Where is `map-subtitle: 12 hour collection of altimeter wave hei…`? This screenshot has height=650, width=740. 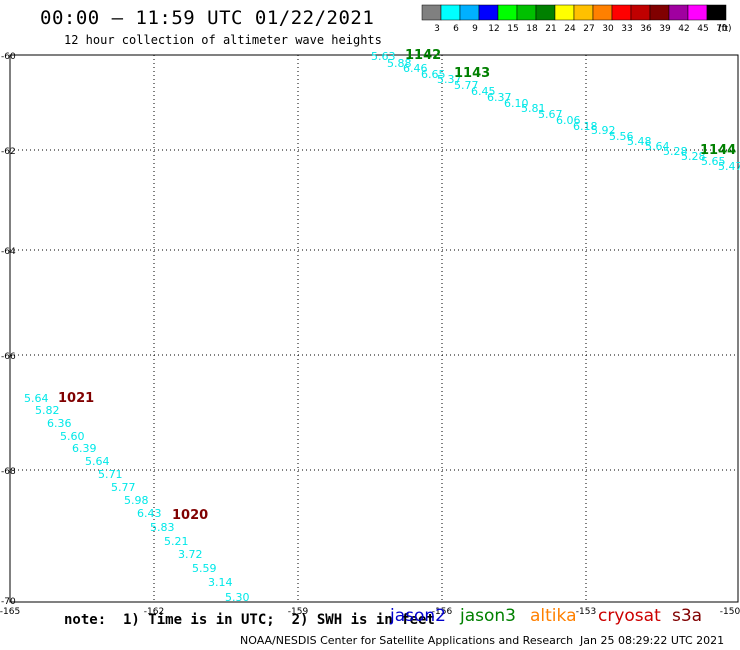 map-subtitle: 12 hour collection of altimeter wave hei… is located at coordinates (223, 40).